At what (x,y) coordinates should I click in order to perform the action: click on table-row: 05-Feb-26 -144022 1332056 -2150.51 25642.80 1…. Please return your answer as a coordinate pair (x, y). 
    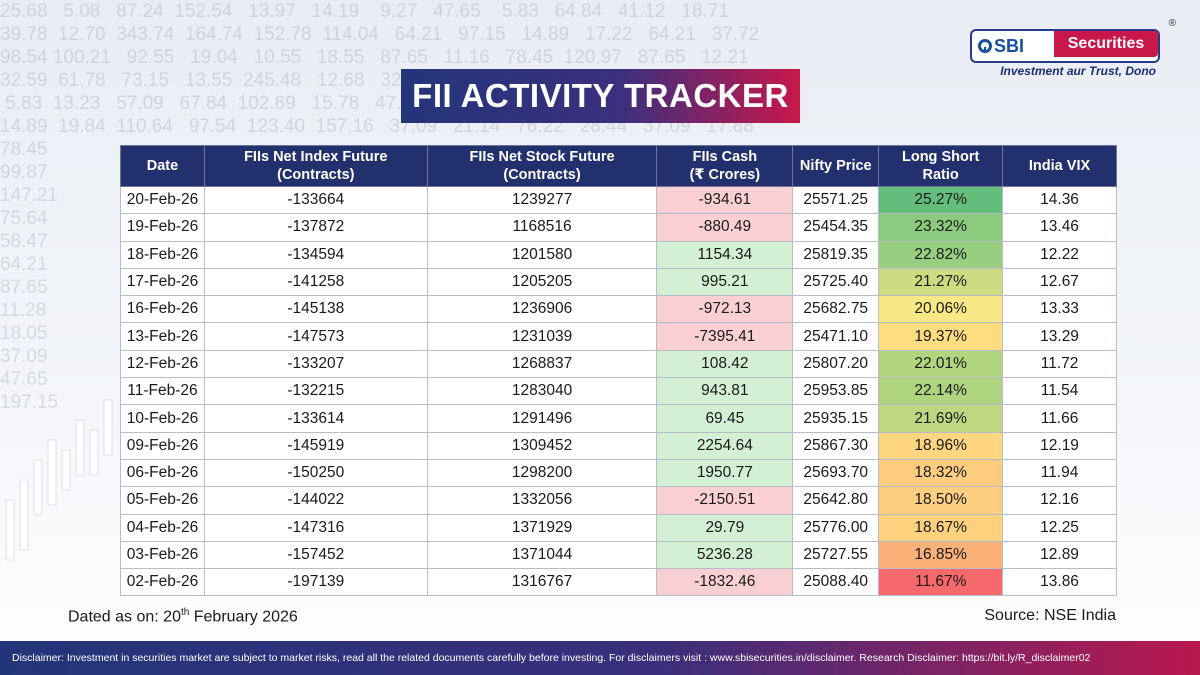
    Looking at the image, I should click on (618, 500).